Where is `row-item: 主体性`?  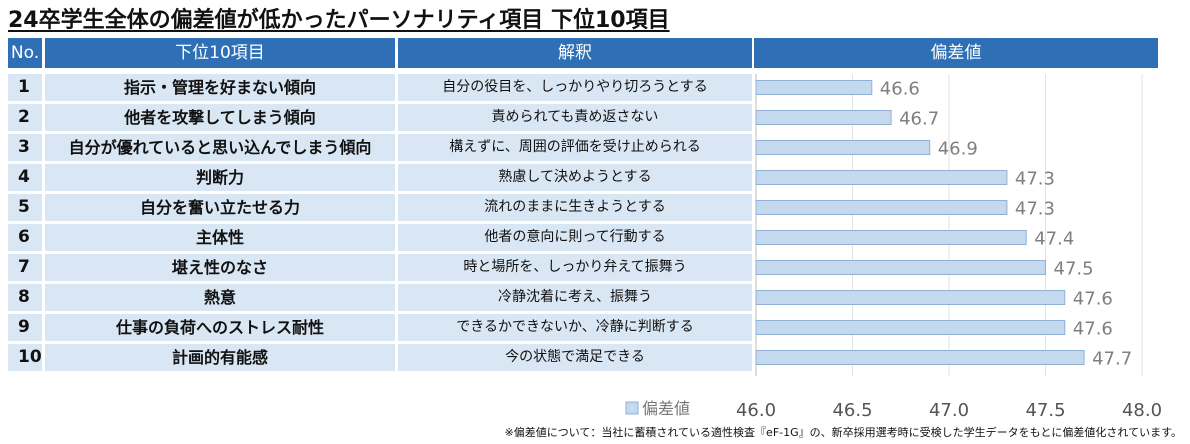 row-item: 主体性 is located at coordinates (220, 237).